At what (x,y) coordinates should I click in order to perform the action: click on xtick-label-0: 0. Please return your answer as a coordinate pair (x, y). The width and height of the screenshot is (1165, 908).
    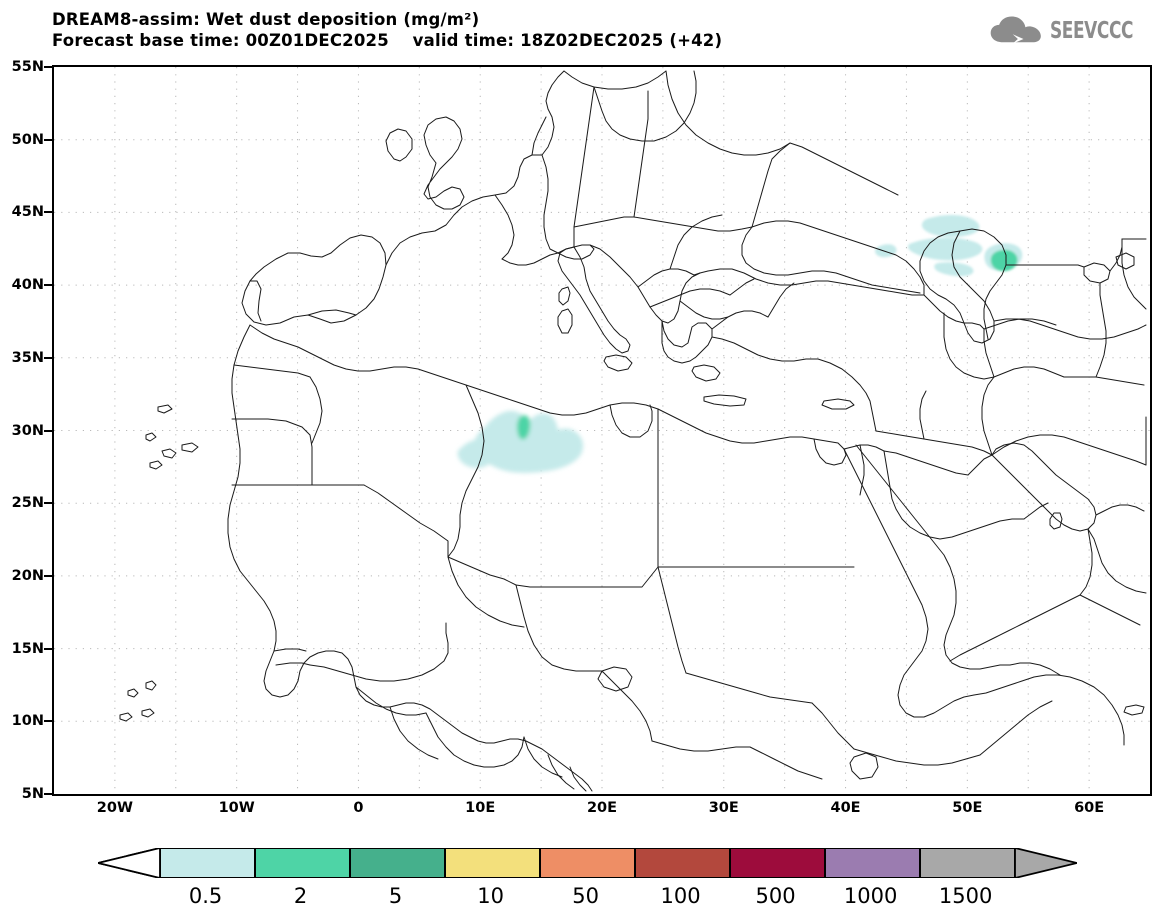
    Looking at the image, I should click on (358, 808).